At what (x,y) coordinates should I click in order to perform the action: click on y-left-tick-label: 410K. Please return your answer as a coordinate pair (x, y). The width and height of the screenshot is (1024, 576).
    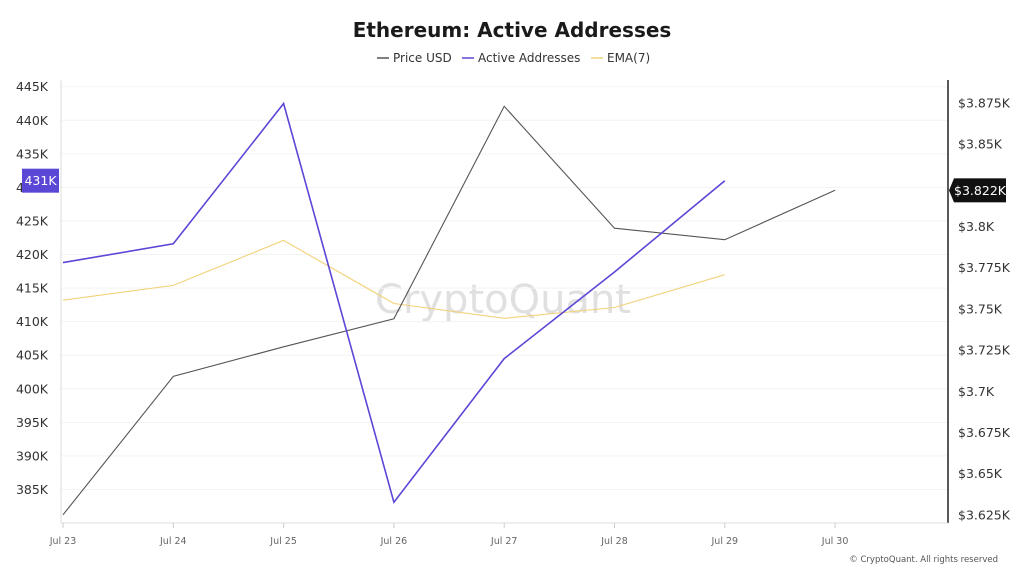
    Looking at the image, I should click on (32, 321).